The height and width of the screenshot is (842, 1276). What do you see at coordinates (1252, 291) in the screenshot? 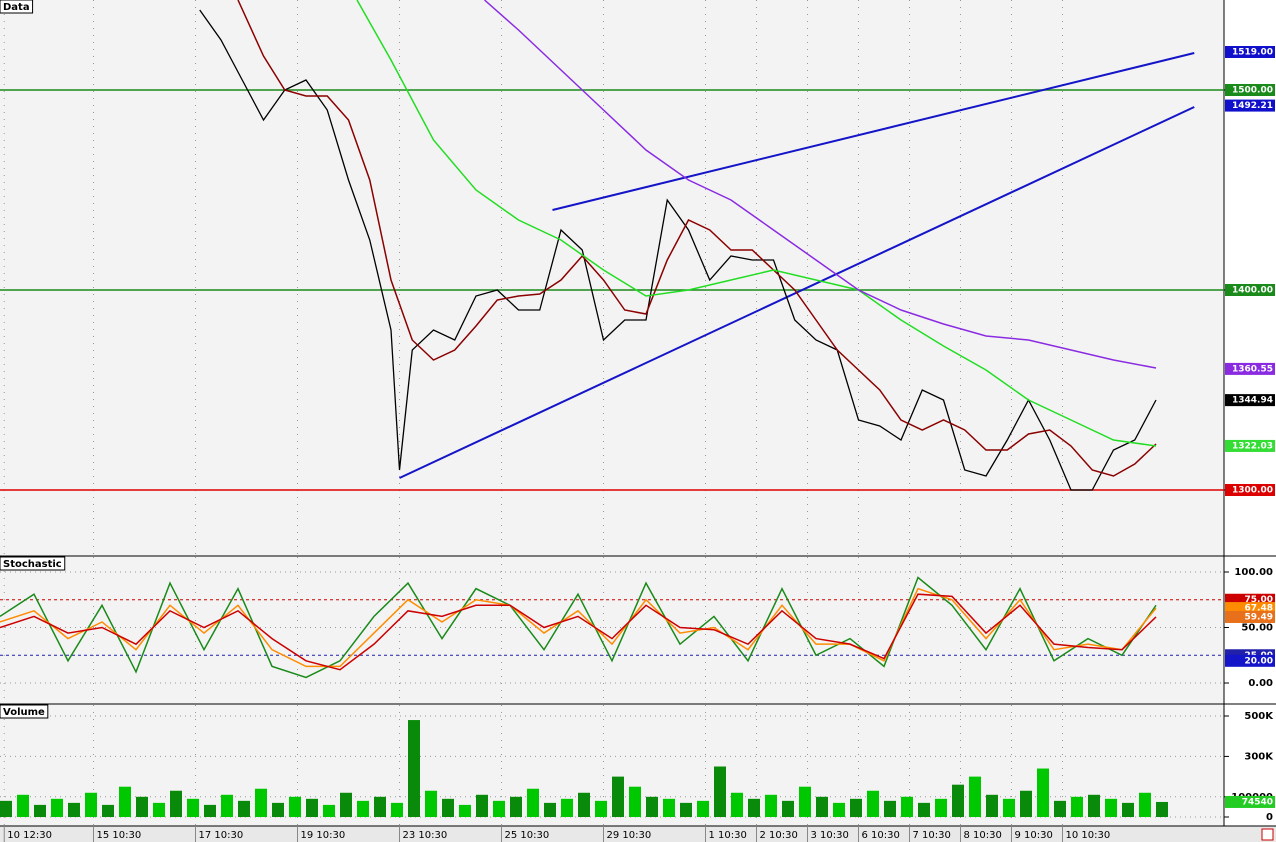
I see `y-tick-label: 1400.00` at bounding box center [1252, 291].